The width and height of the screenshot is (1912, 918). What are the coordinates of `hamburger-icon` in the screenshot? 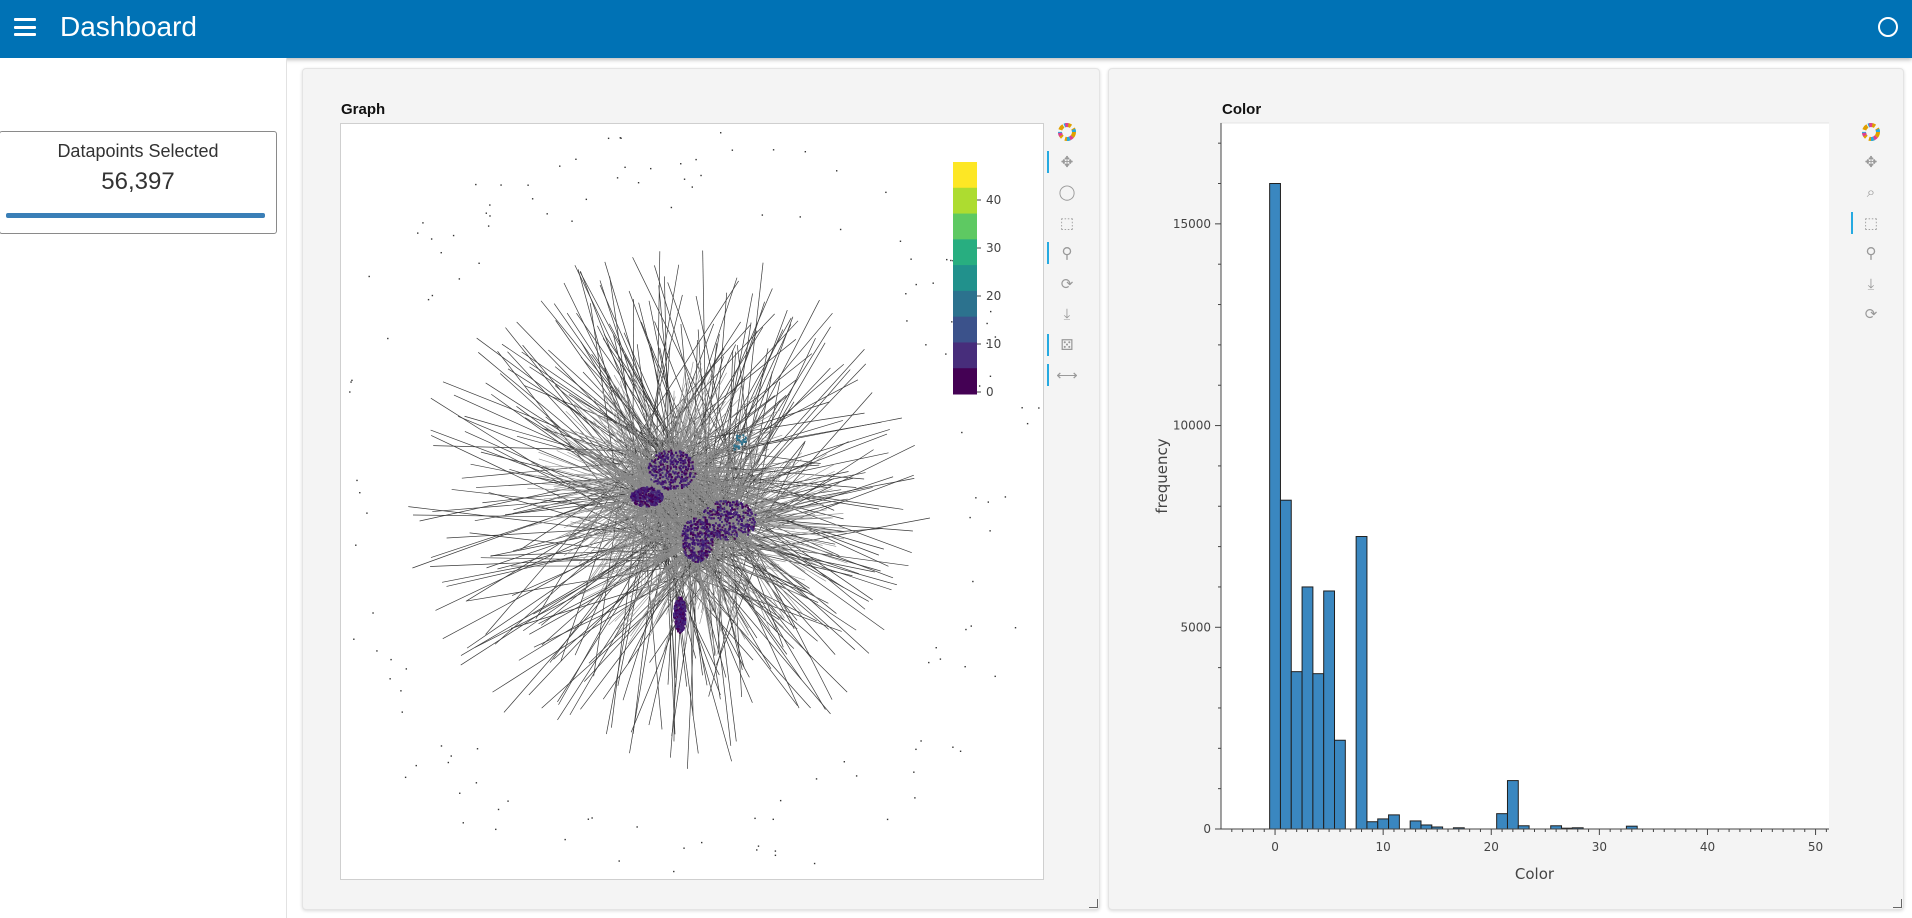 It's located at (25, 28).